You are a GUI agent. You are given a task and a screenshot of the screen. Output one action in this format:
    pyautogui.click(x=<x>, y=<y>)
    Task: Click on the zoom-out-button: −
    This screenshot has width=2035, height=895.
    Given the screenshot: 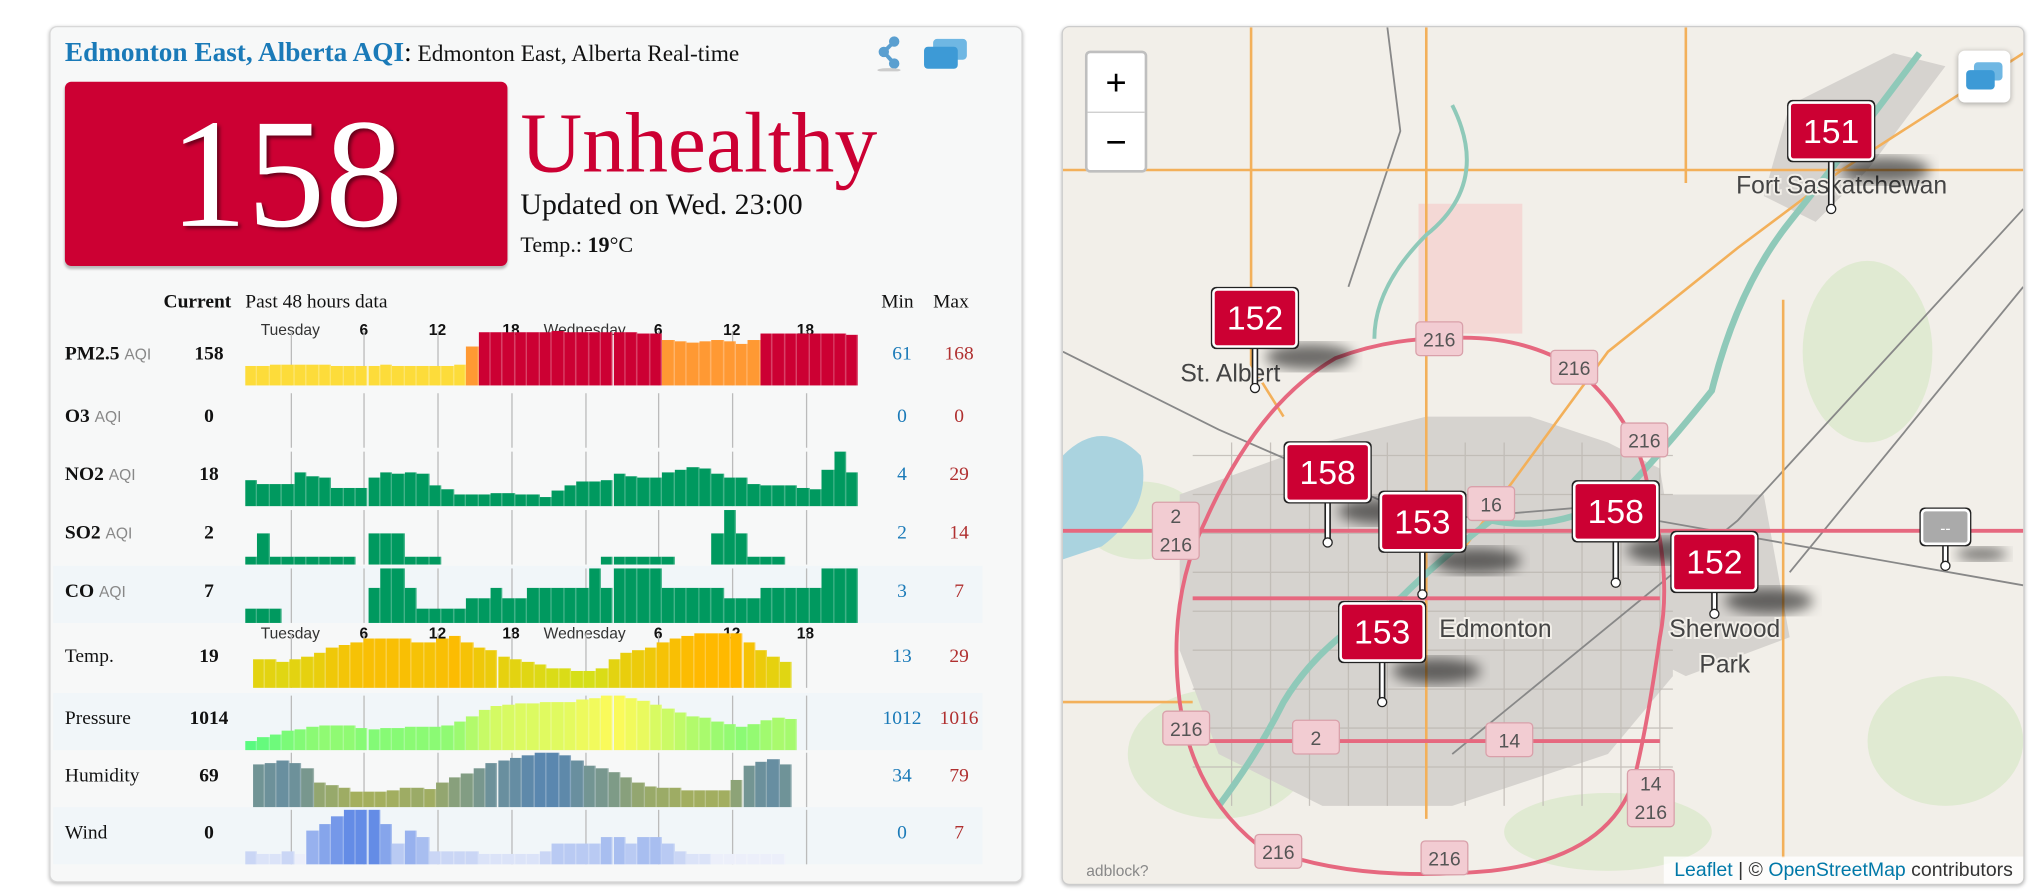 What is the action you would take?
    pyautogui.click(x=1116, y=142)
    